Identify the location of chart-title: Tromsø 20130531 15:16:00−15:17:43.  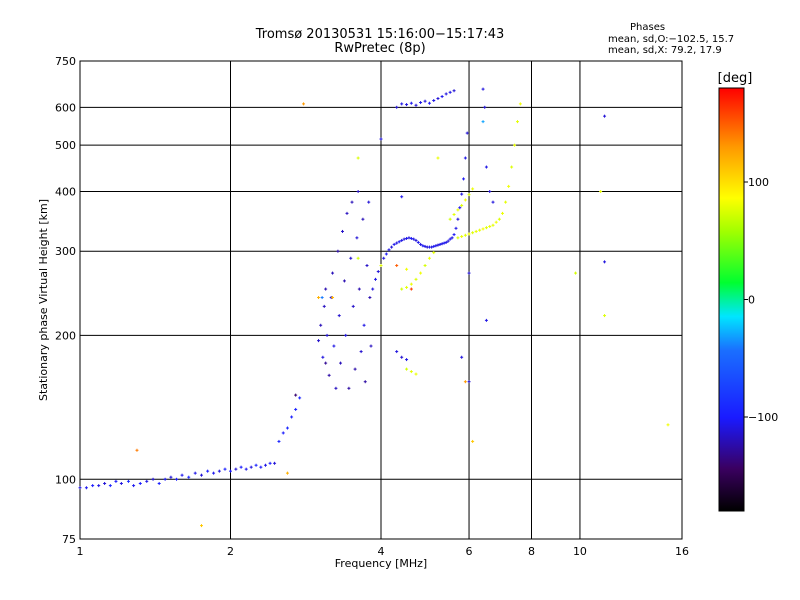
(380, 34).